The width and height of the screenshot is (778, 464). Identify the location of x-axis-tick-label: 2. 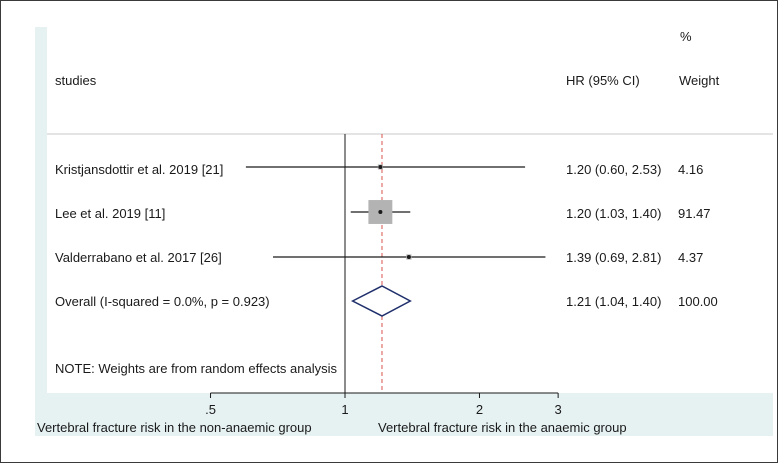
(479, 409).